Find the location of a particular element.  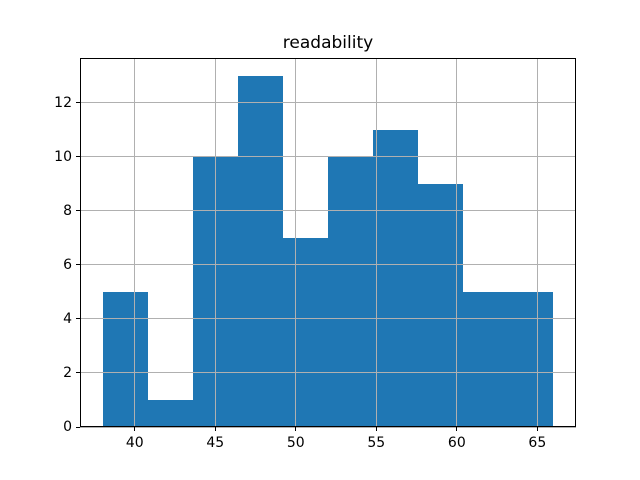

y-tick-label: 6 is located at coordinates (67, 264).